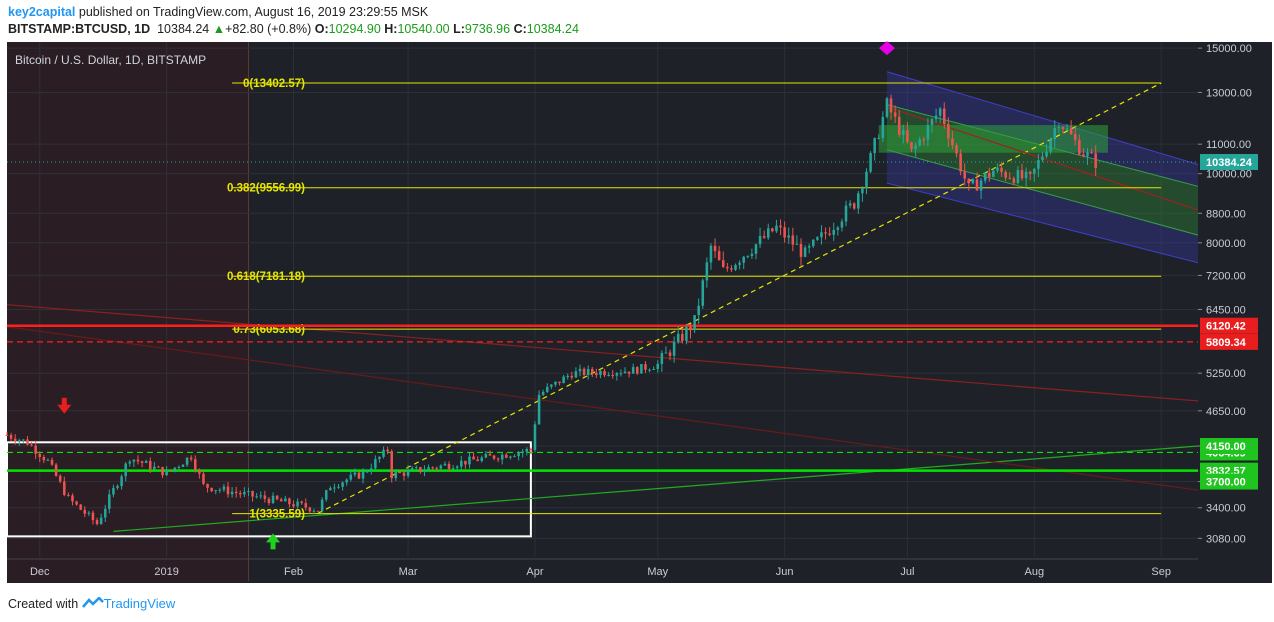 The image size is (1274, 622). What do you see at coordinates (42, 12) in the screenshot?
I see `author-name: key2capital` at bounding box center [42, 12].